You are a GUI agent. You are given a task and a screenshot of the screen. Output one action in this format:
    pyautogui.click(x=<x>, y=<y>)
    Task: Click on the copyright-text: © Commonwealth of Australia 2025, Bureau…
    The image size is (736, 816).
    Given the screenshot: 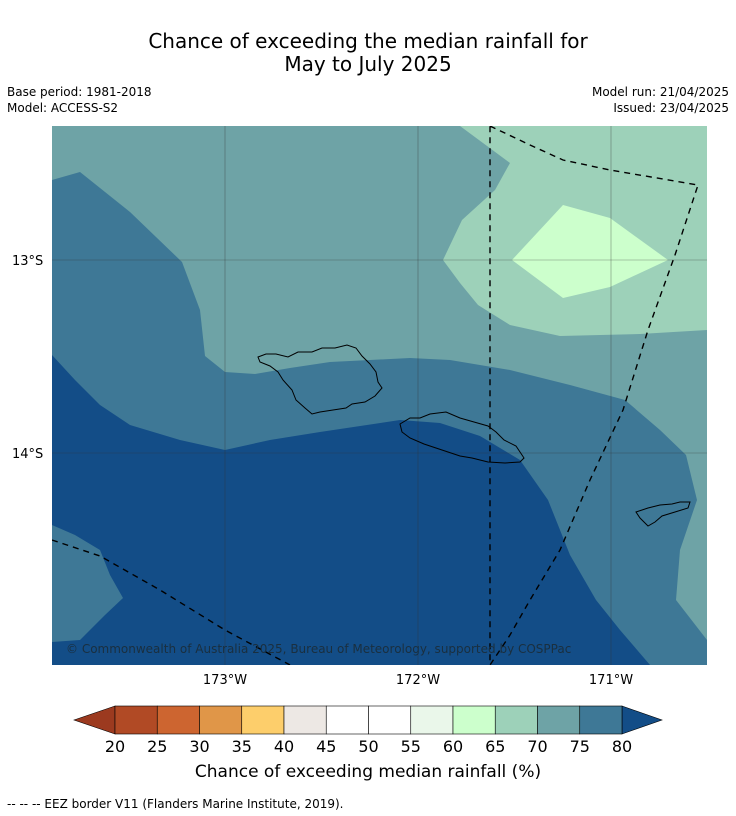 What is the action you would take?
    pyautogui.click(x=318, y=649)
    